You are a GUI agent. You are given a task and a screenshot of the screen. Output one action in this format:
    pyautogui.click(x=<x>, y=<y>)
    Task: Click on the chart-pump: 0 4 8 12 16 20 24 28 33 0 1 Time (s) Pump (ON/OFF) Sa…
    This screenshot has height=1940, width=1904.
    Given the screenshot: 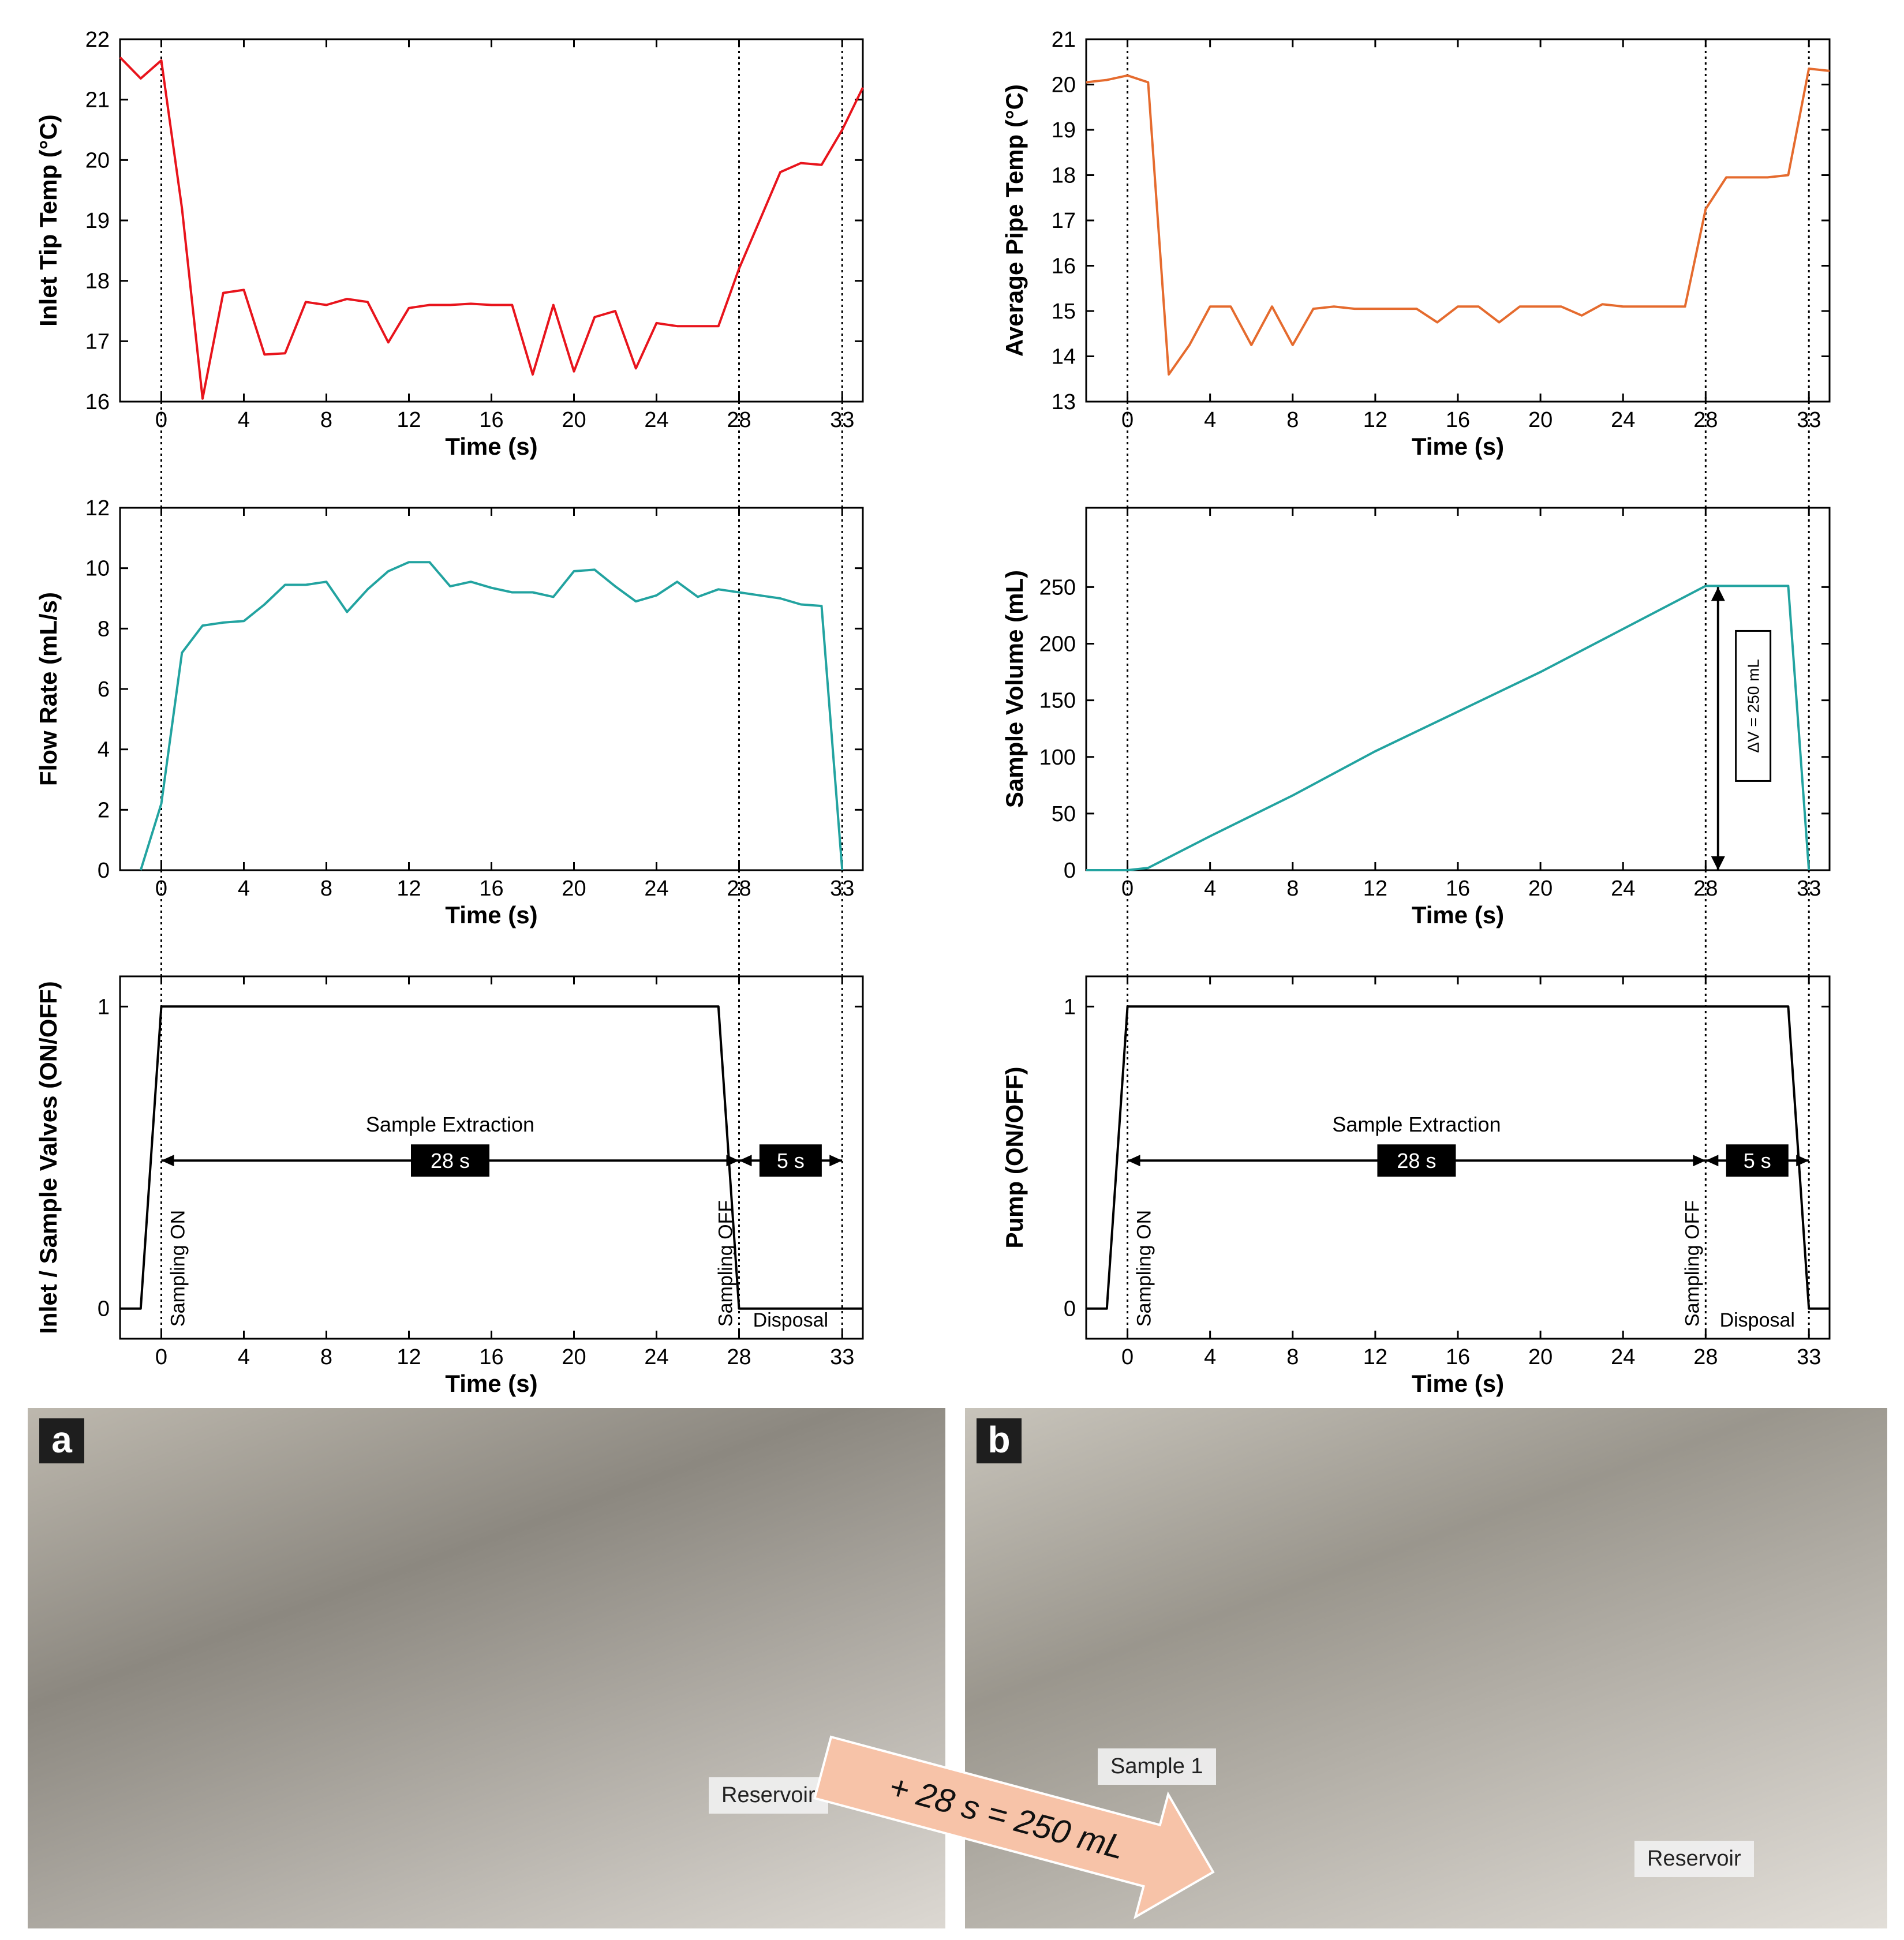 What is the action you would take?
    pyautogui.click(x=1416, y=1186)
    